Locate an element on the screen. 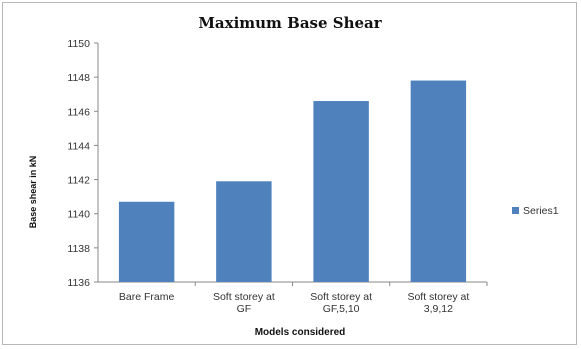  y-tick-label: 1136 is located at coordinates (78, 283).